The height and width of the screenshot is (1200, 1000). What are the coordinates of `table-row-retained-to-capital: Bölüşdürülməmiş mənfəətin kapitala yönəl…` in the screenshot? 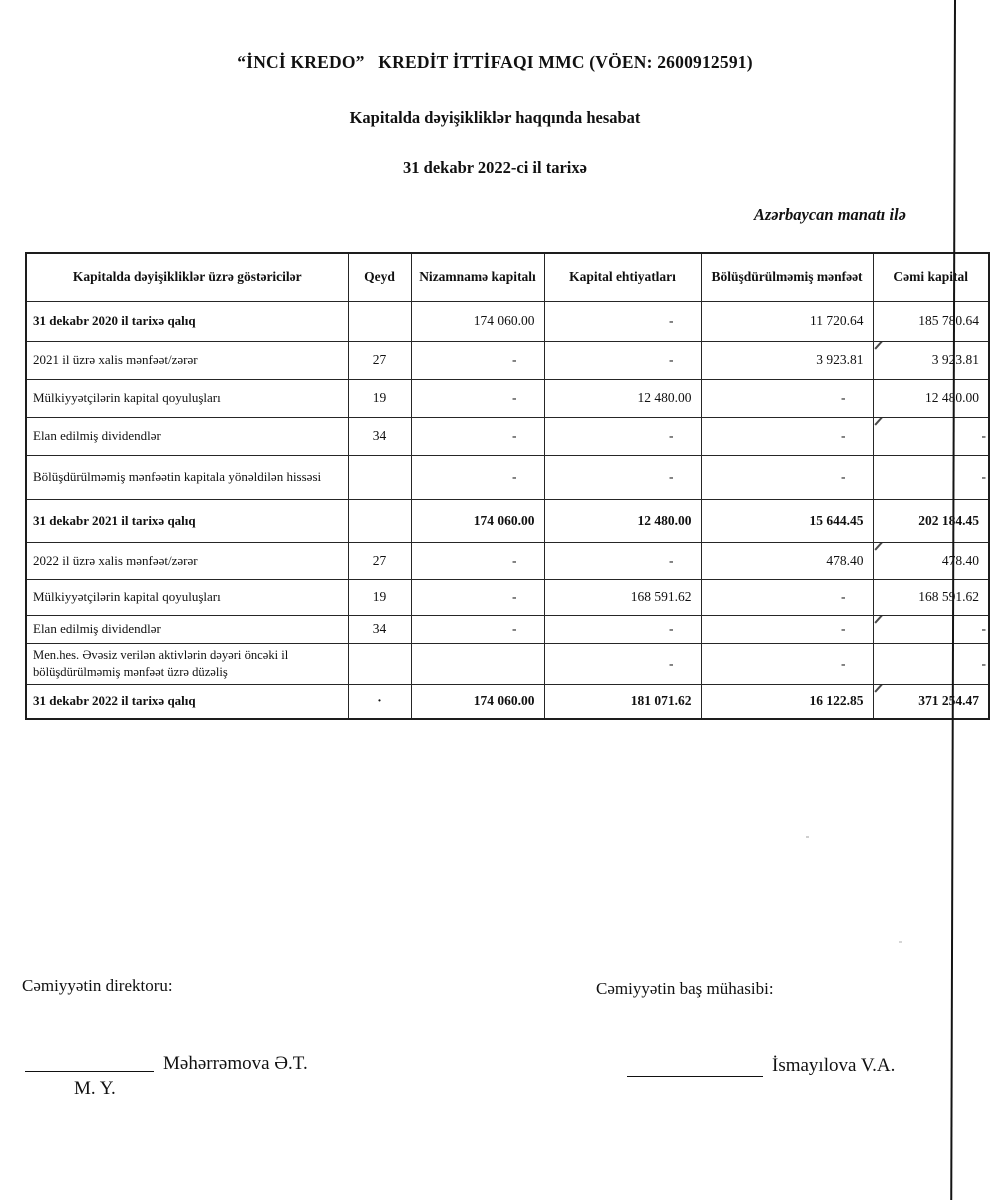 It's located at (507, 477).